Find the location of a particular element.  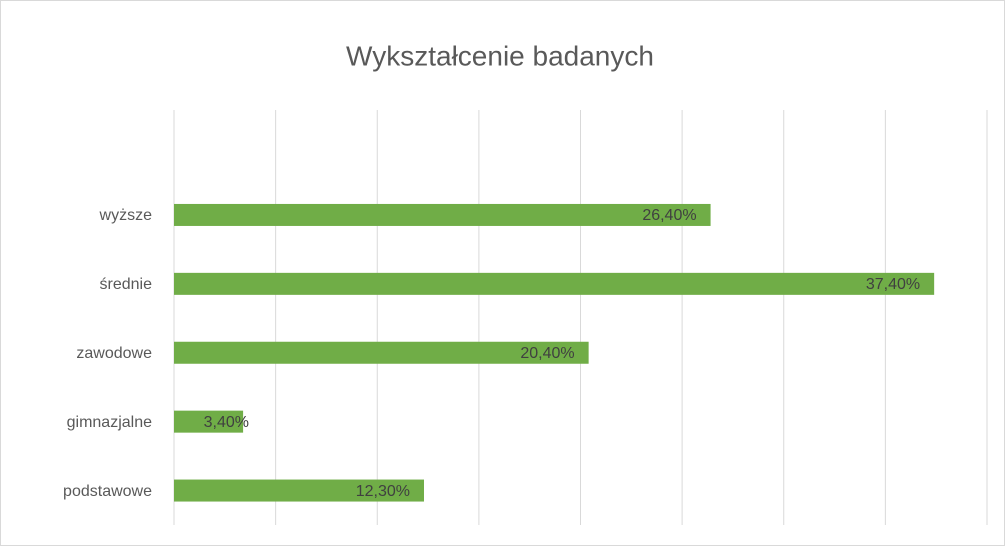

y-tick-label: podstawowe is located at coordinates (107, 491).